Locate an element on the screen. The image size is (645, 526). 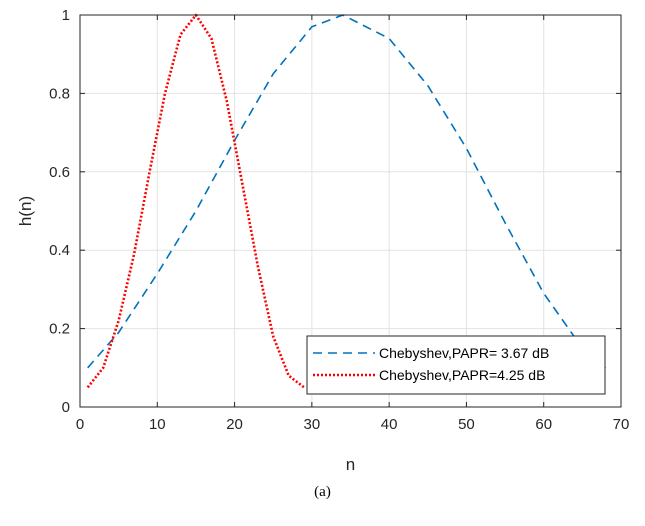
legend-label-1: Chebyshev,PAPR= 3.67 dB is located at coordinates (464, 353).